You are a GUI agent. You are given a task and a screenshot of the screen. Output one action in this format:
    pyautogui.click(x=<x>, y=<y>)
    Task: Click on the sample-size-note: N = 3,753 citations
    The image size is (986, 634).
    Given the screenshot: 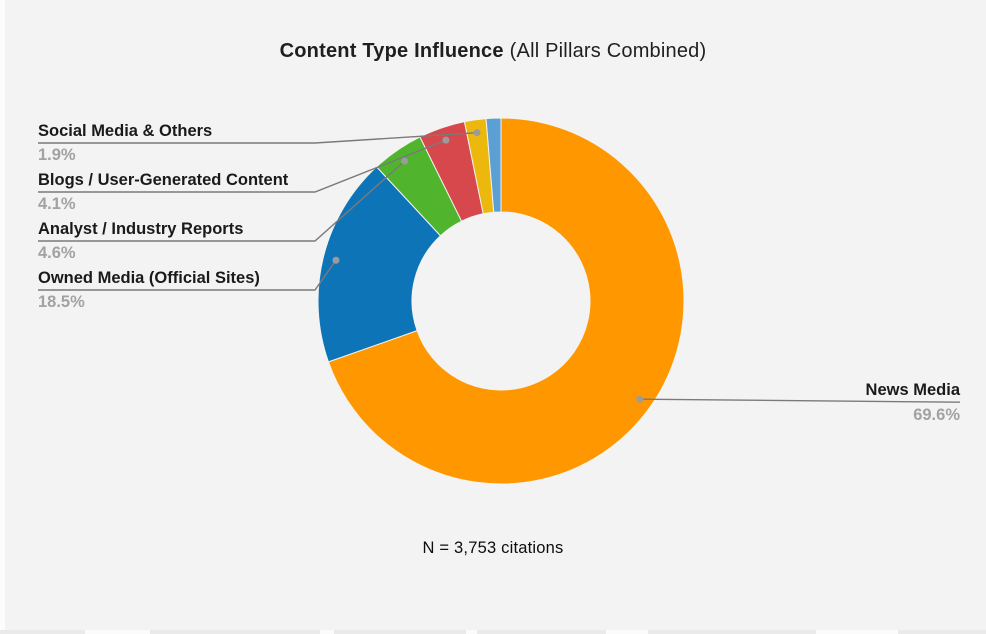 What is the action you would take?
    pyautogui.click(x=493, y=548)
    